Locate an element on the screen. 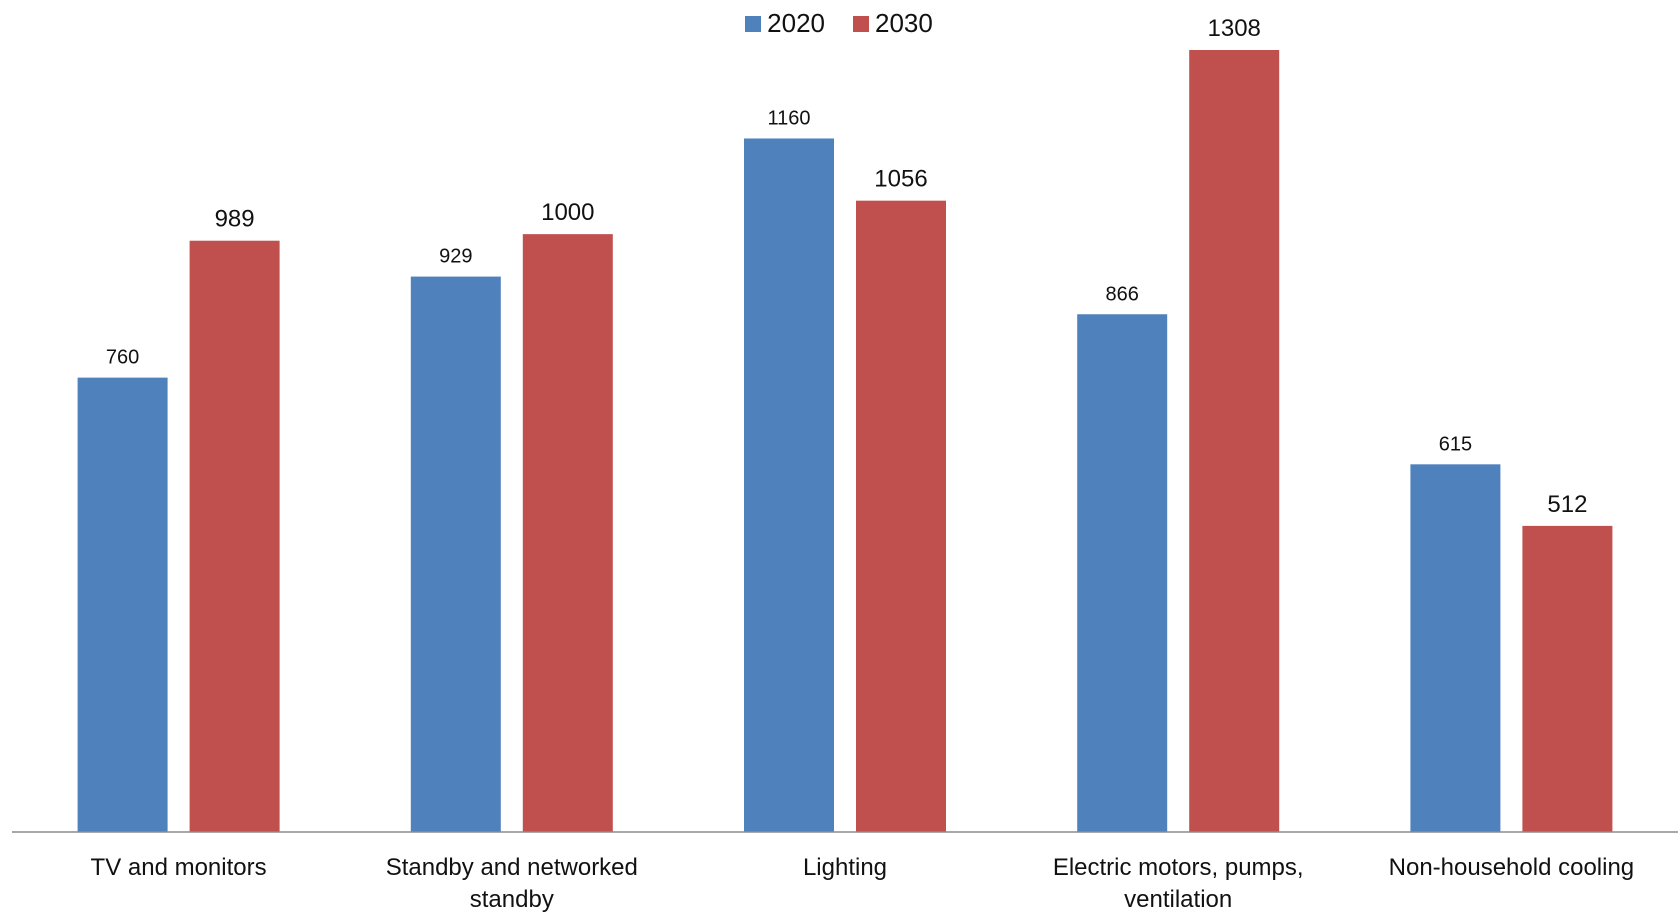 The height and width of the screenshot is (914, 1678). legend-item-2030: 2030 is located at coordinates (893, 23).